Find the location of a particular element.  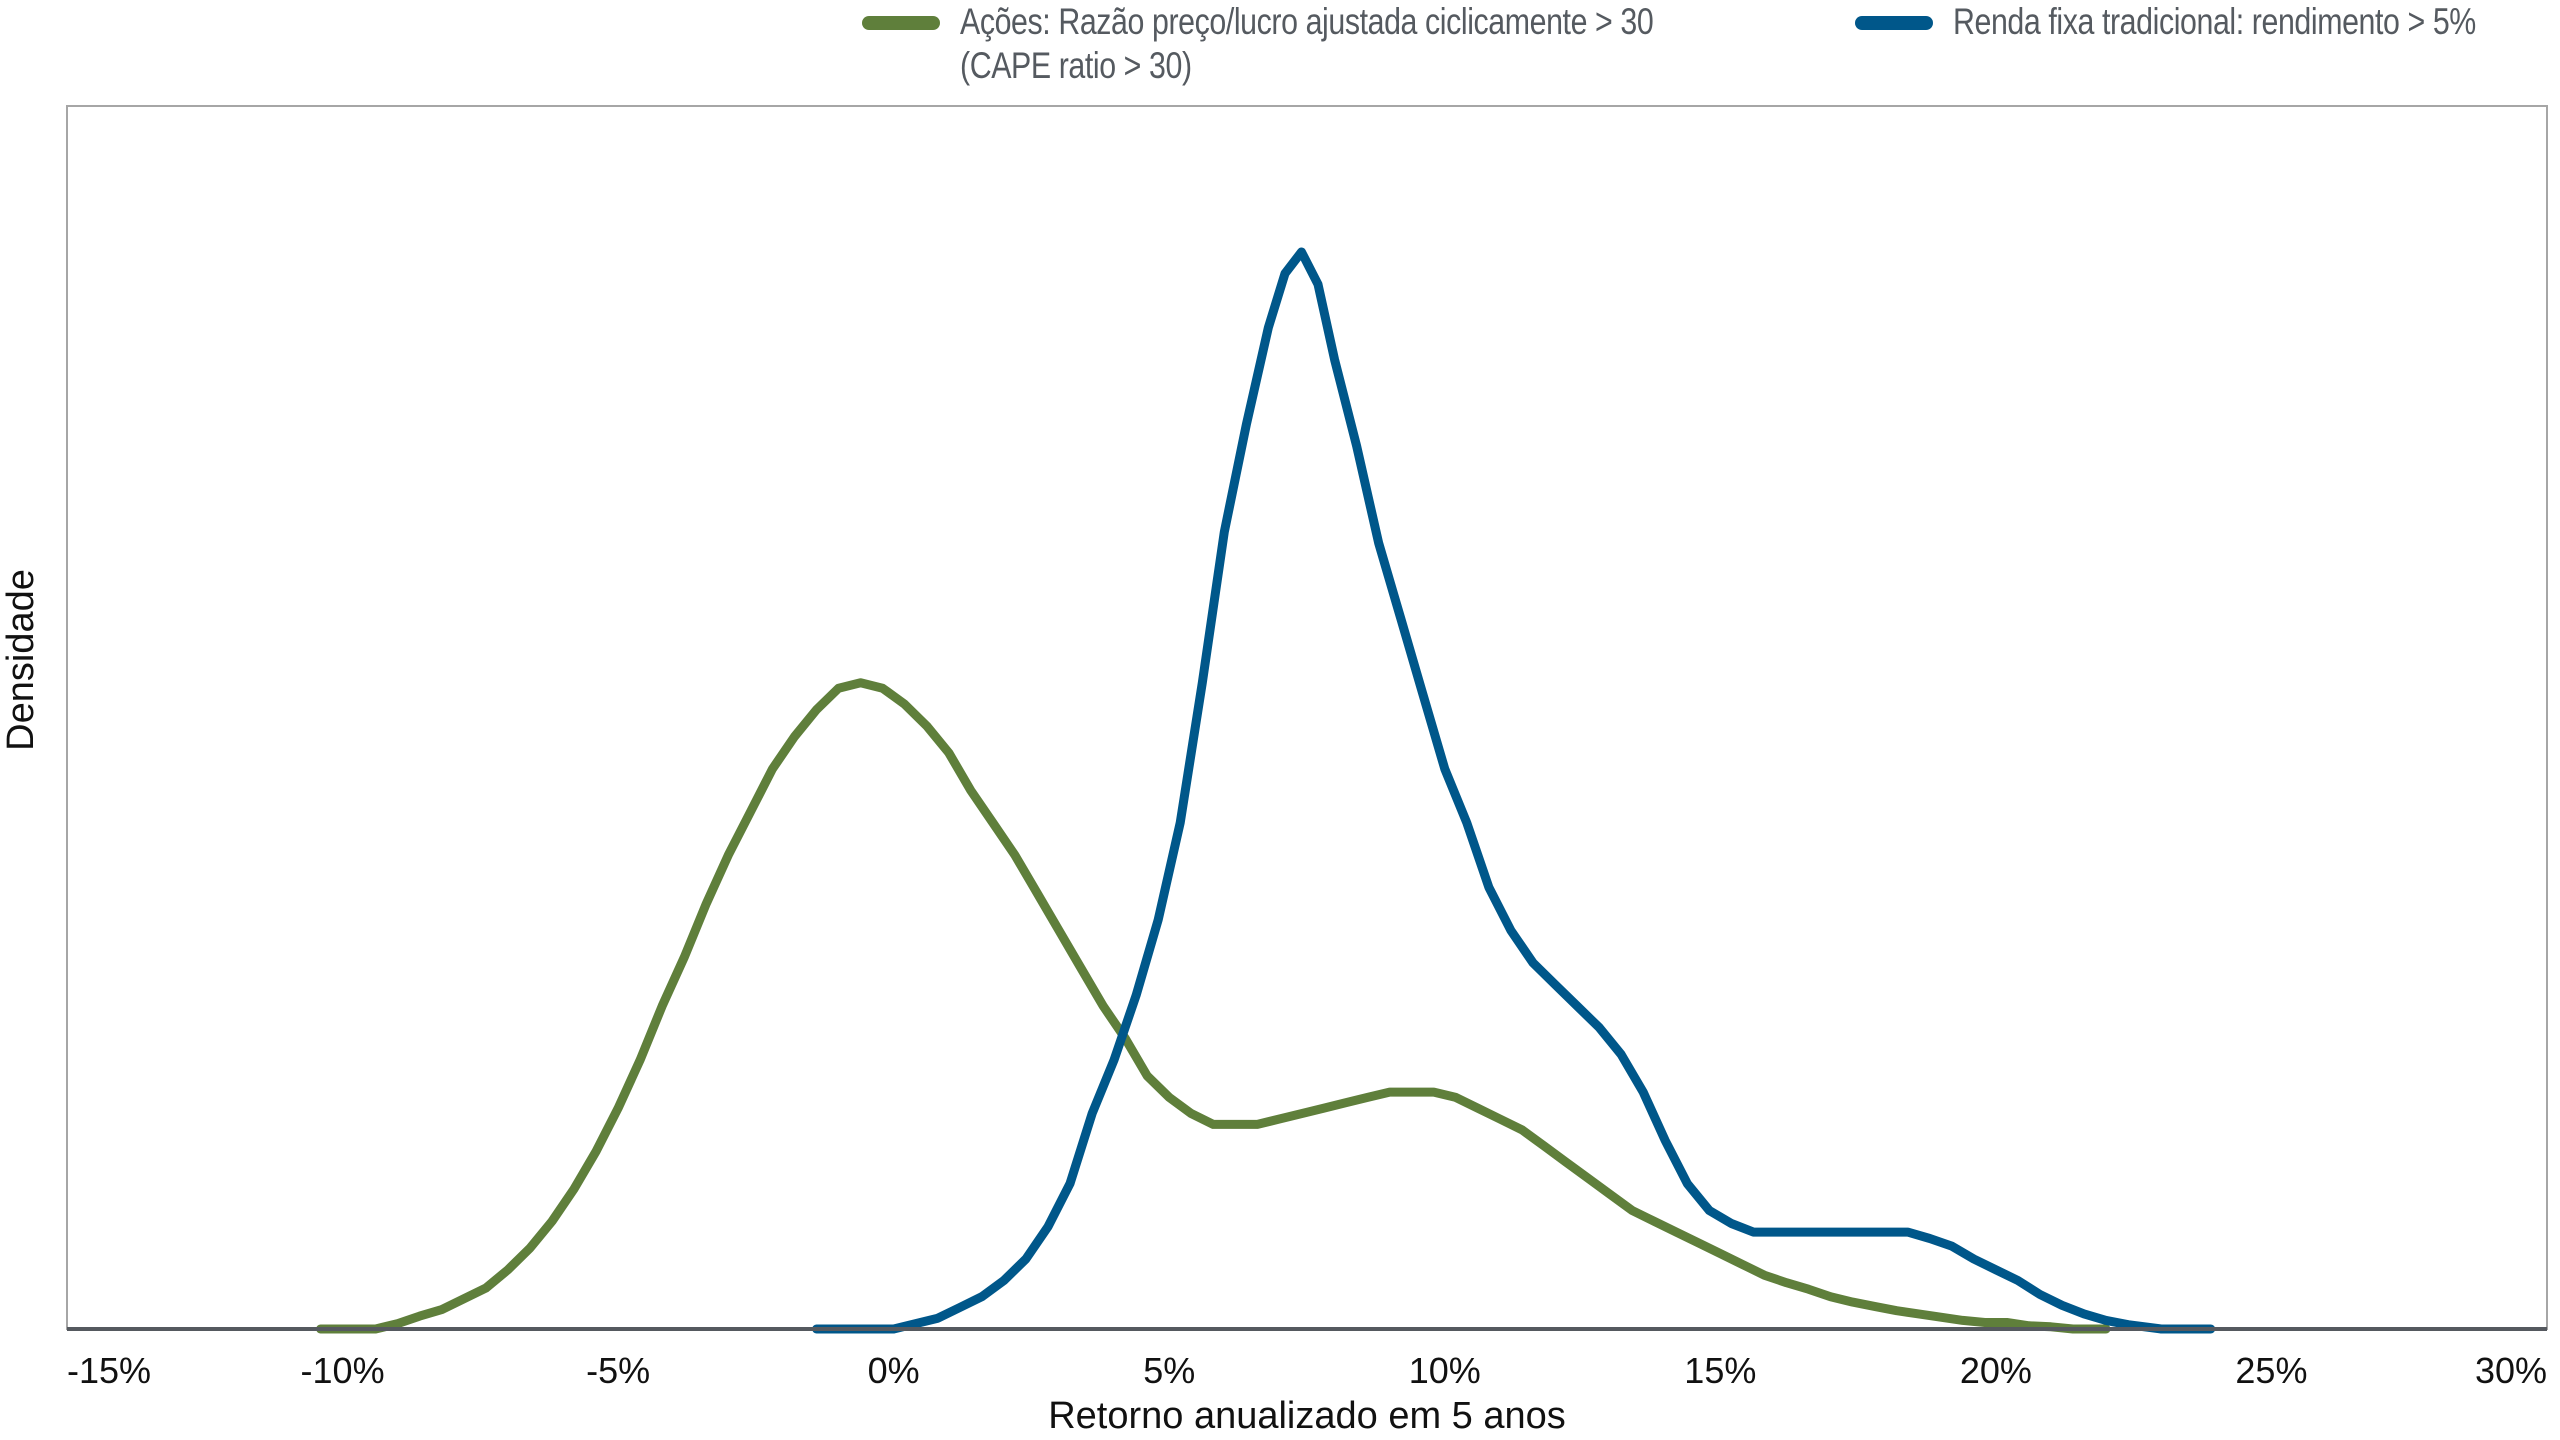

x-tick-label: 30% is located at coordinates (2511, 1370).